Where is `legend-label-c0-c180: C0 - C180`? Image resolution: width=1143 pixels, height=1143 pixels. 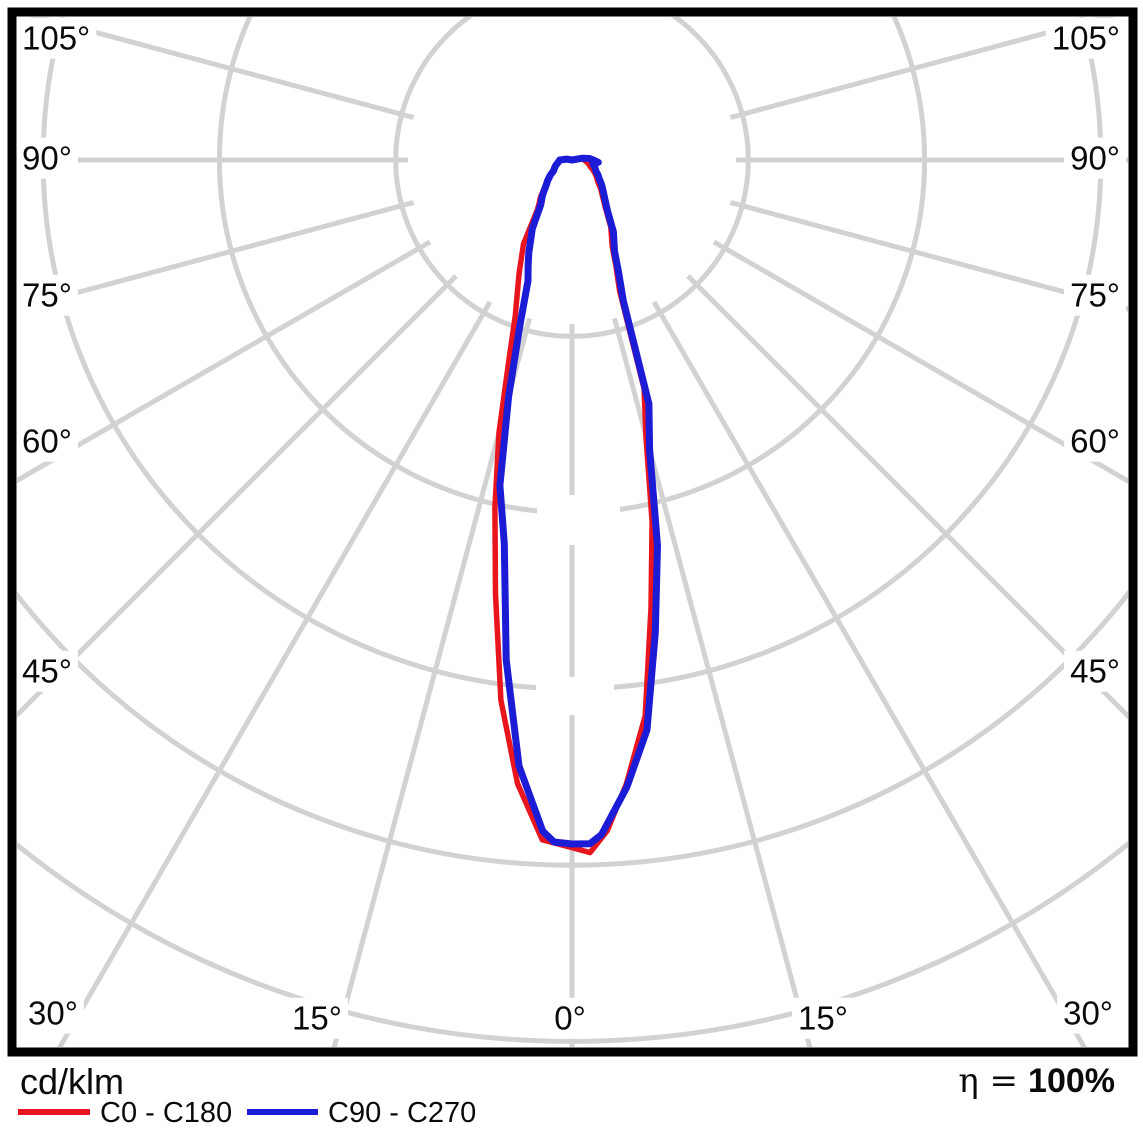
legend-label-c0-c180: C0 - C180 is located at coordinates (166, 1113).